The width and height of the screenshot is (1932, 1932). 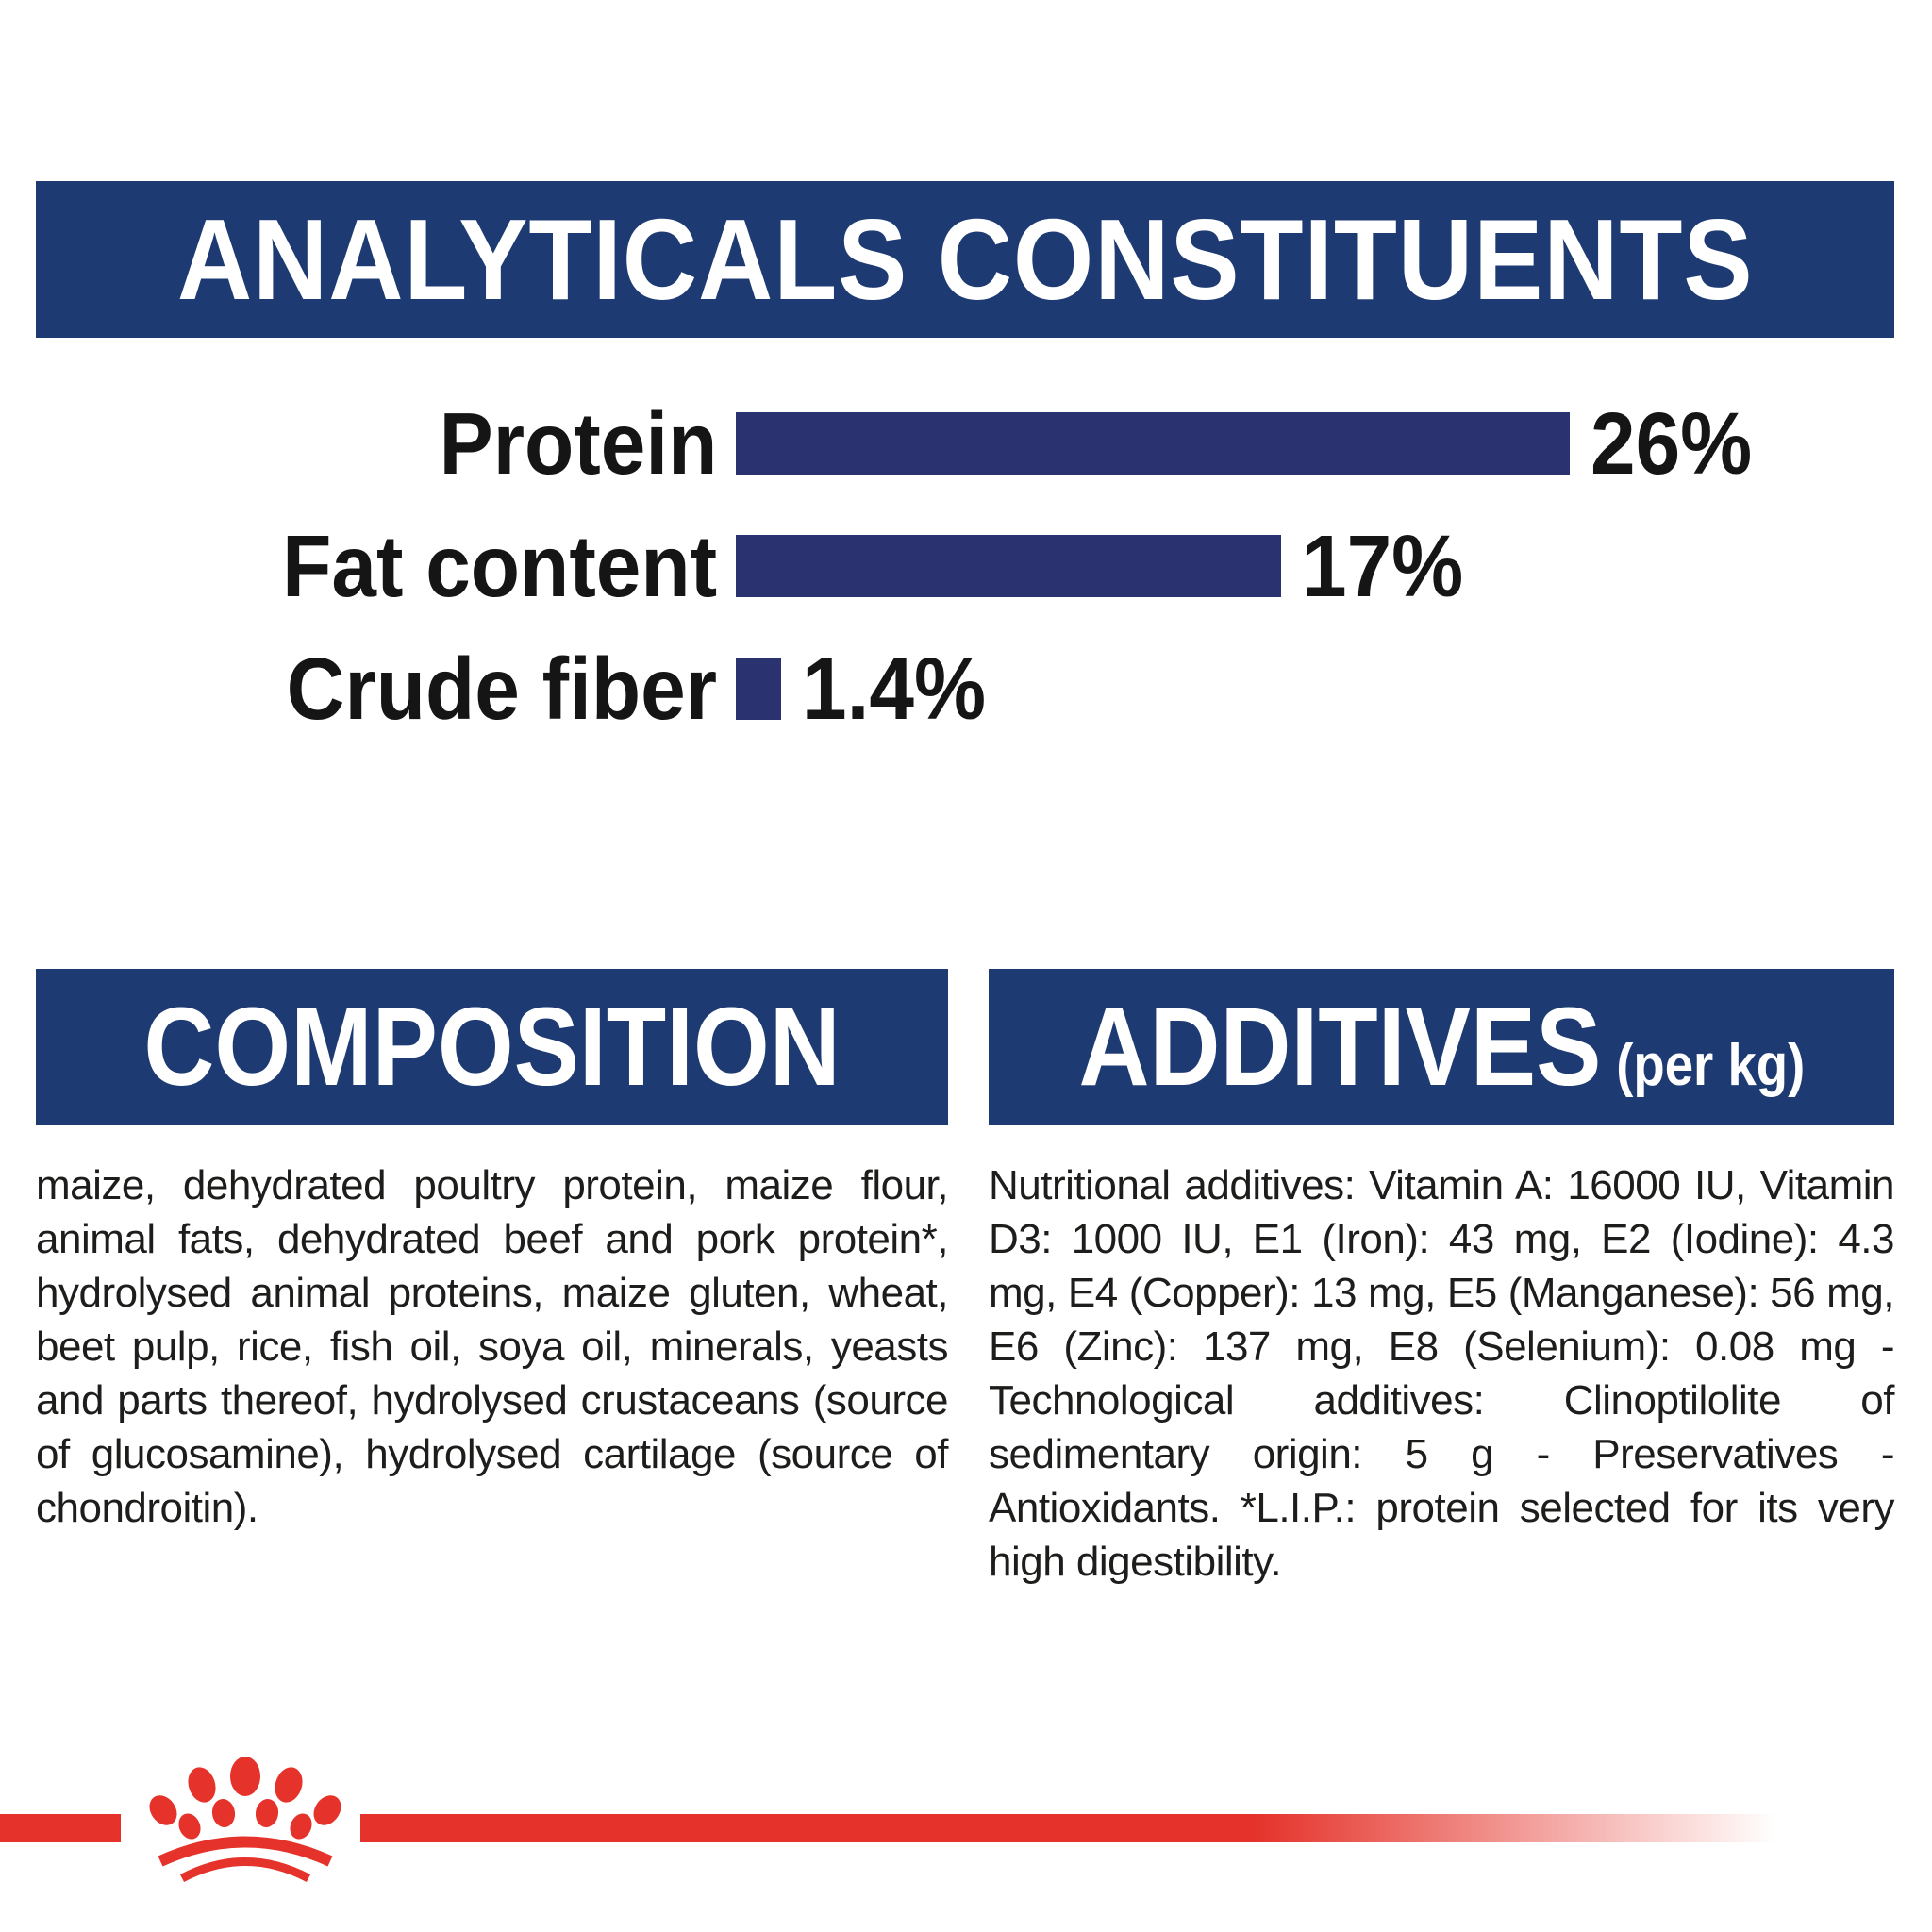 What do you see at coordinates (1710, 1065) in the screenshot?
I see `additives-title-suffix: (per kg)` at bounding box center [1710, 1065].